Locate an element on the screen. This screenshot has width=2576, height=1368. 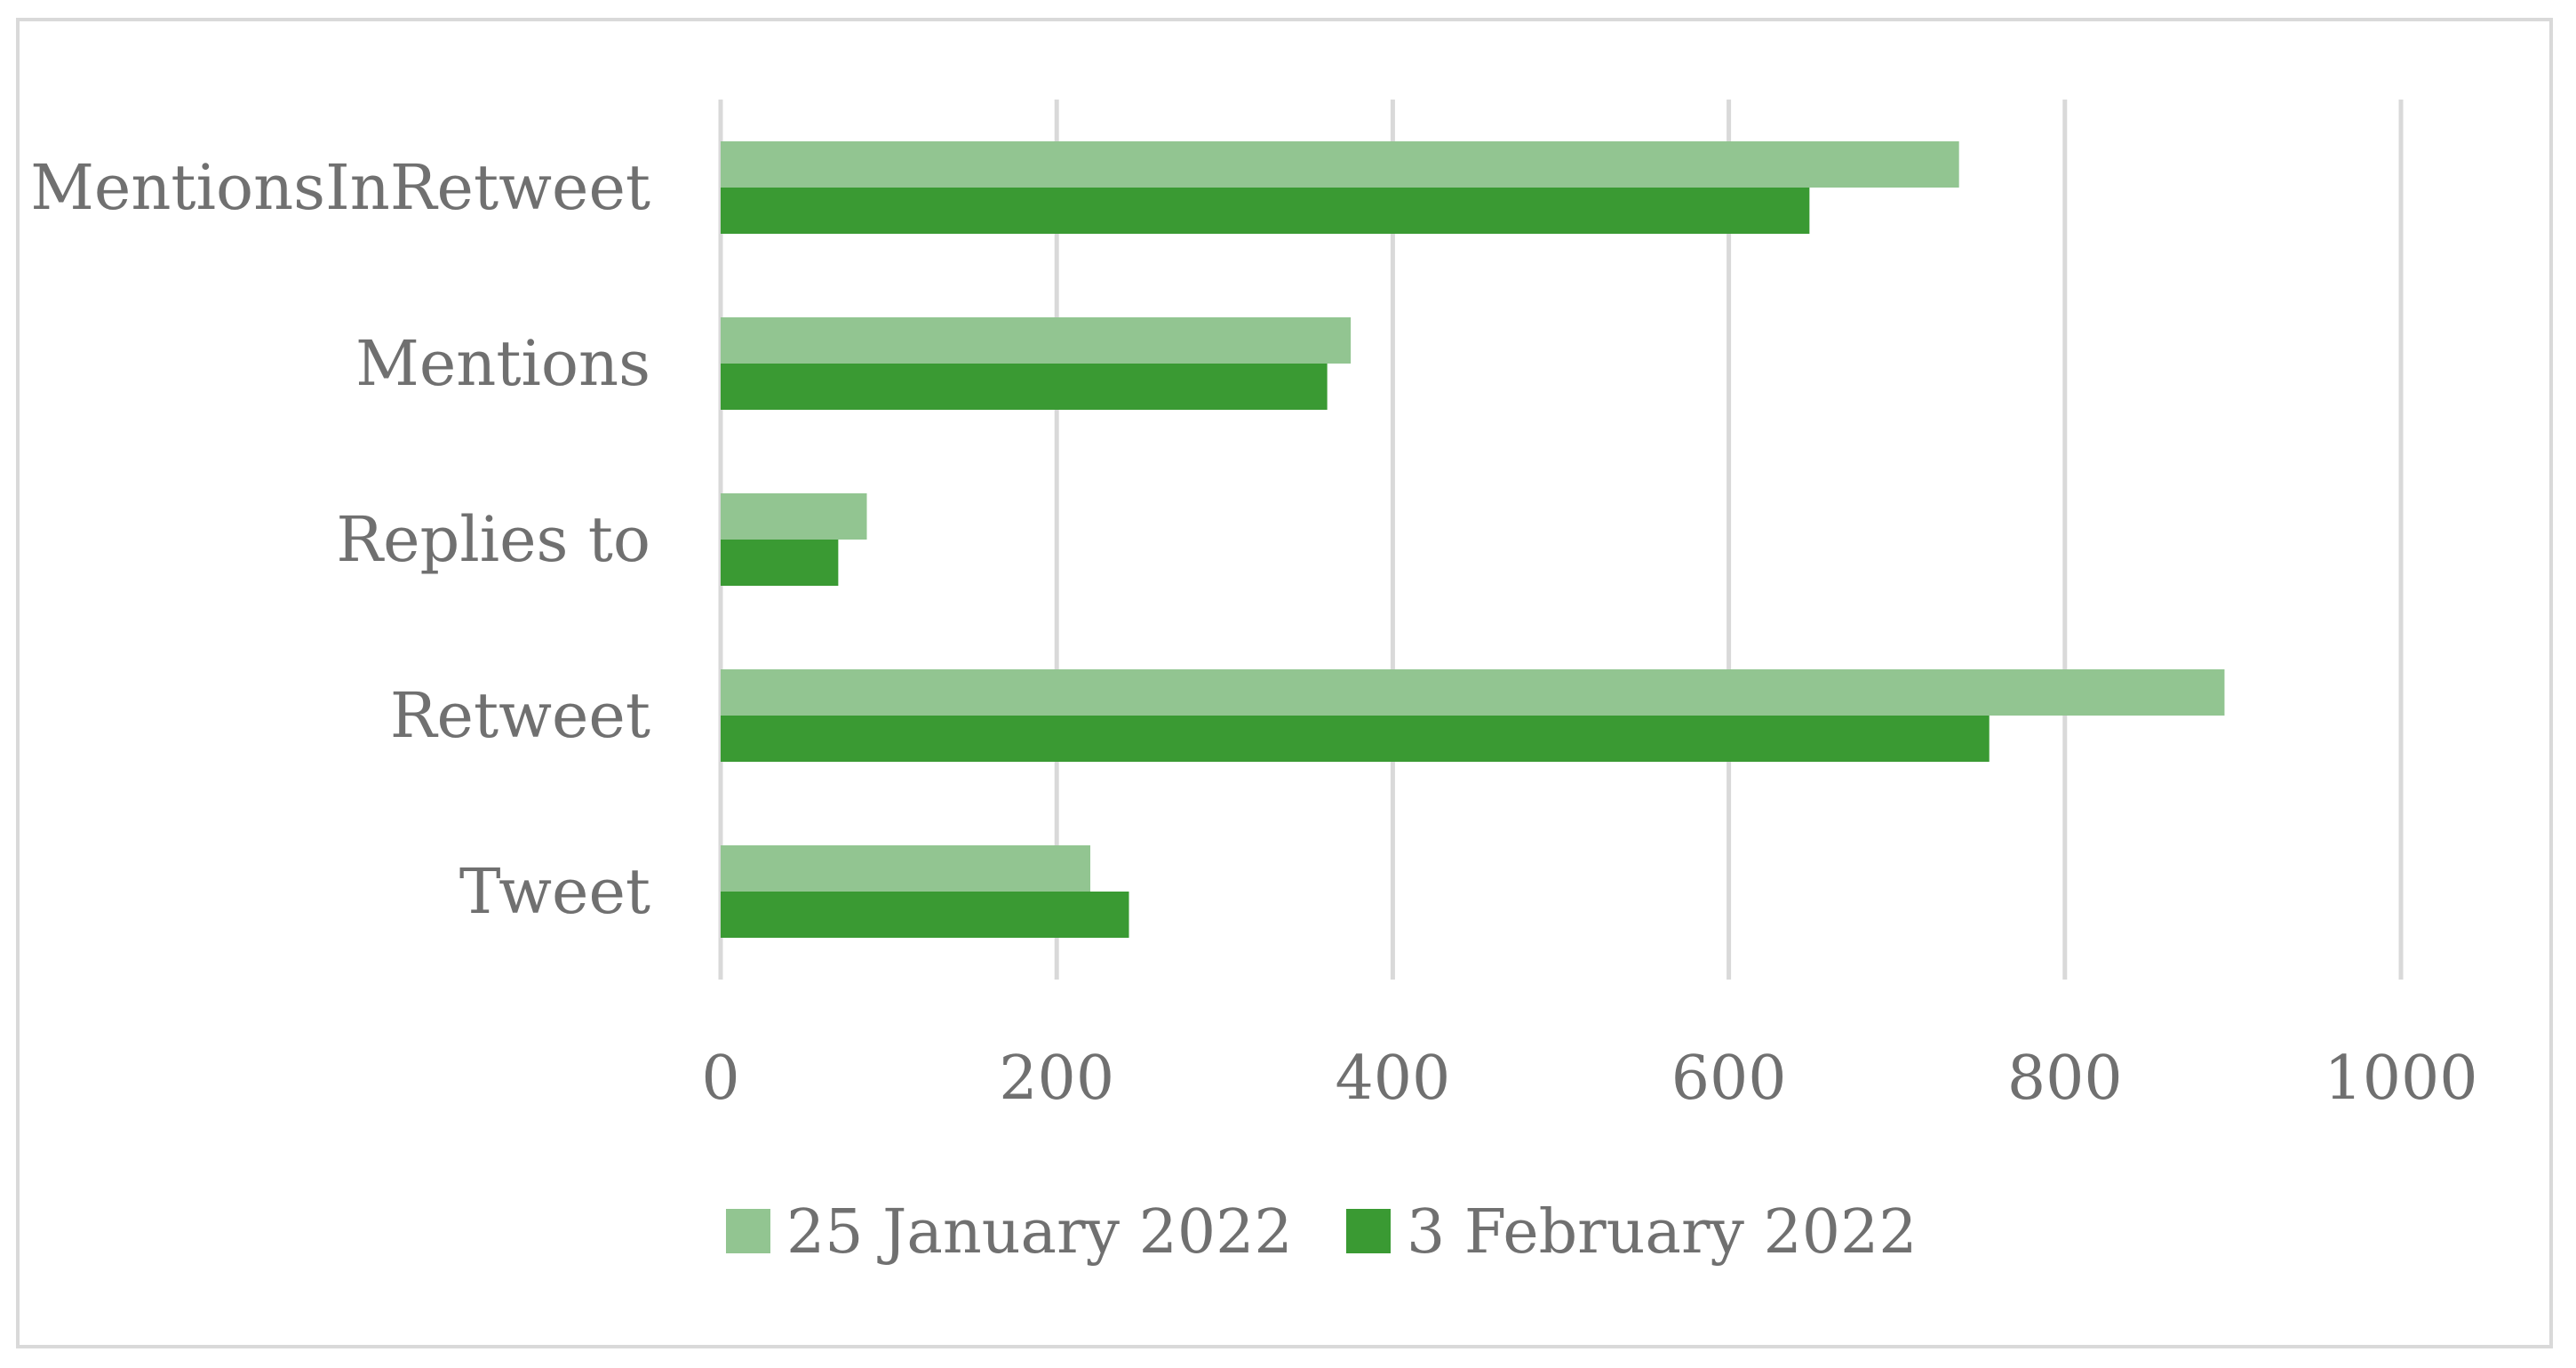
legend-label: 25 January 2022 is located at coordinates (1039, 1232).